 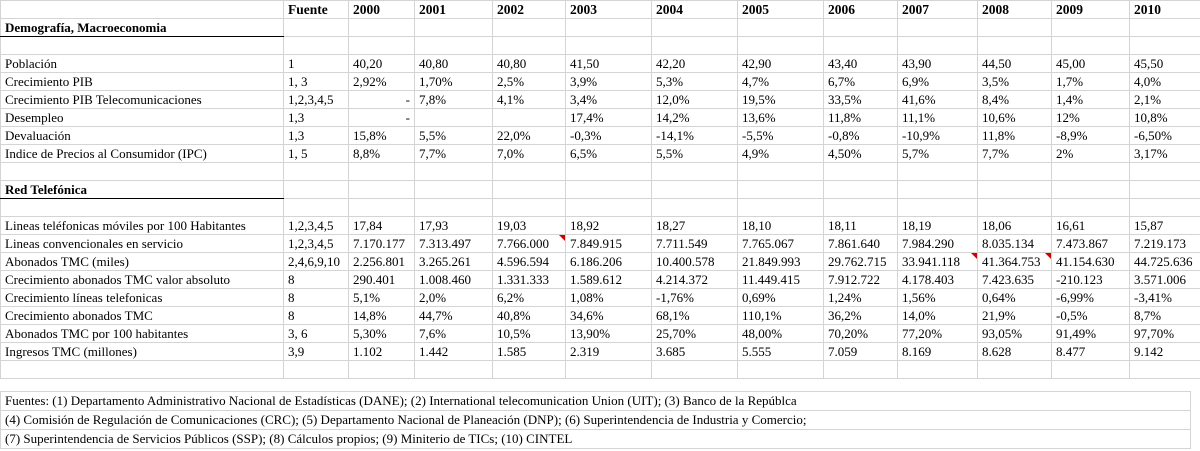 I want to click on data-cell: 10,6%, so click(x=1014, y=117).